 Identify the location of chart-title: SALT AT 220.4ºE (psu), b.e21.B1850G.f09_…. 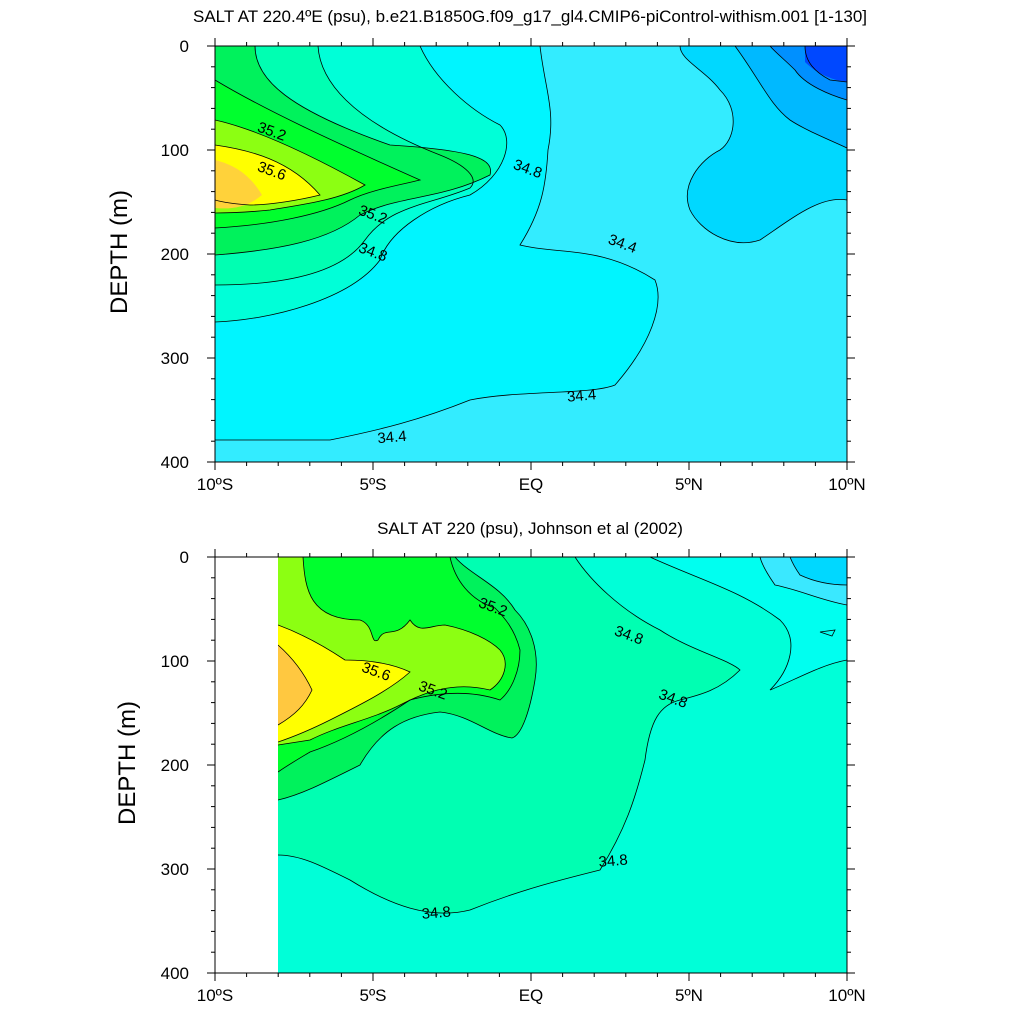
(530, 16).